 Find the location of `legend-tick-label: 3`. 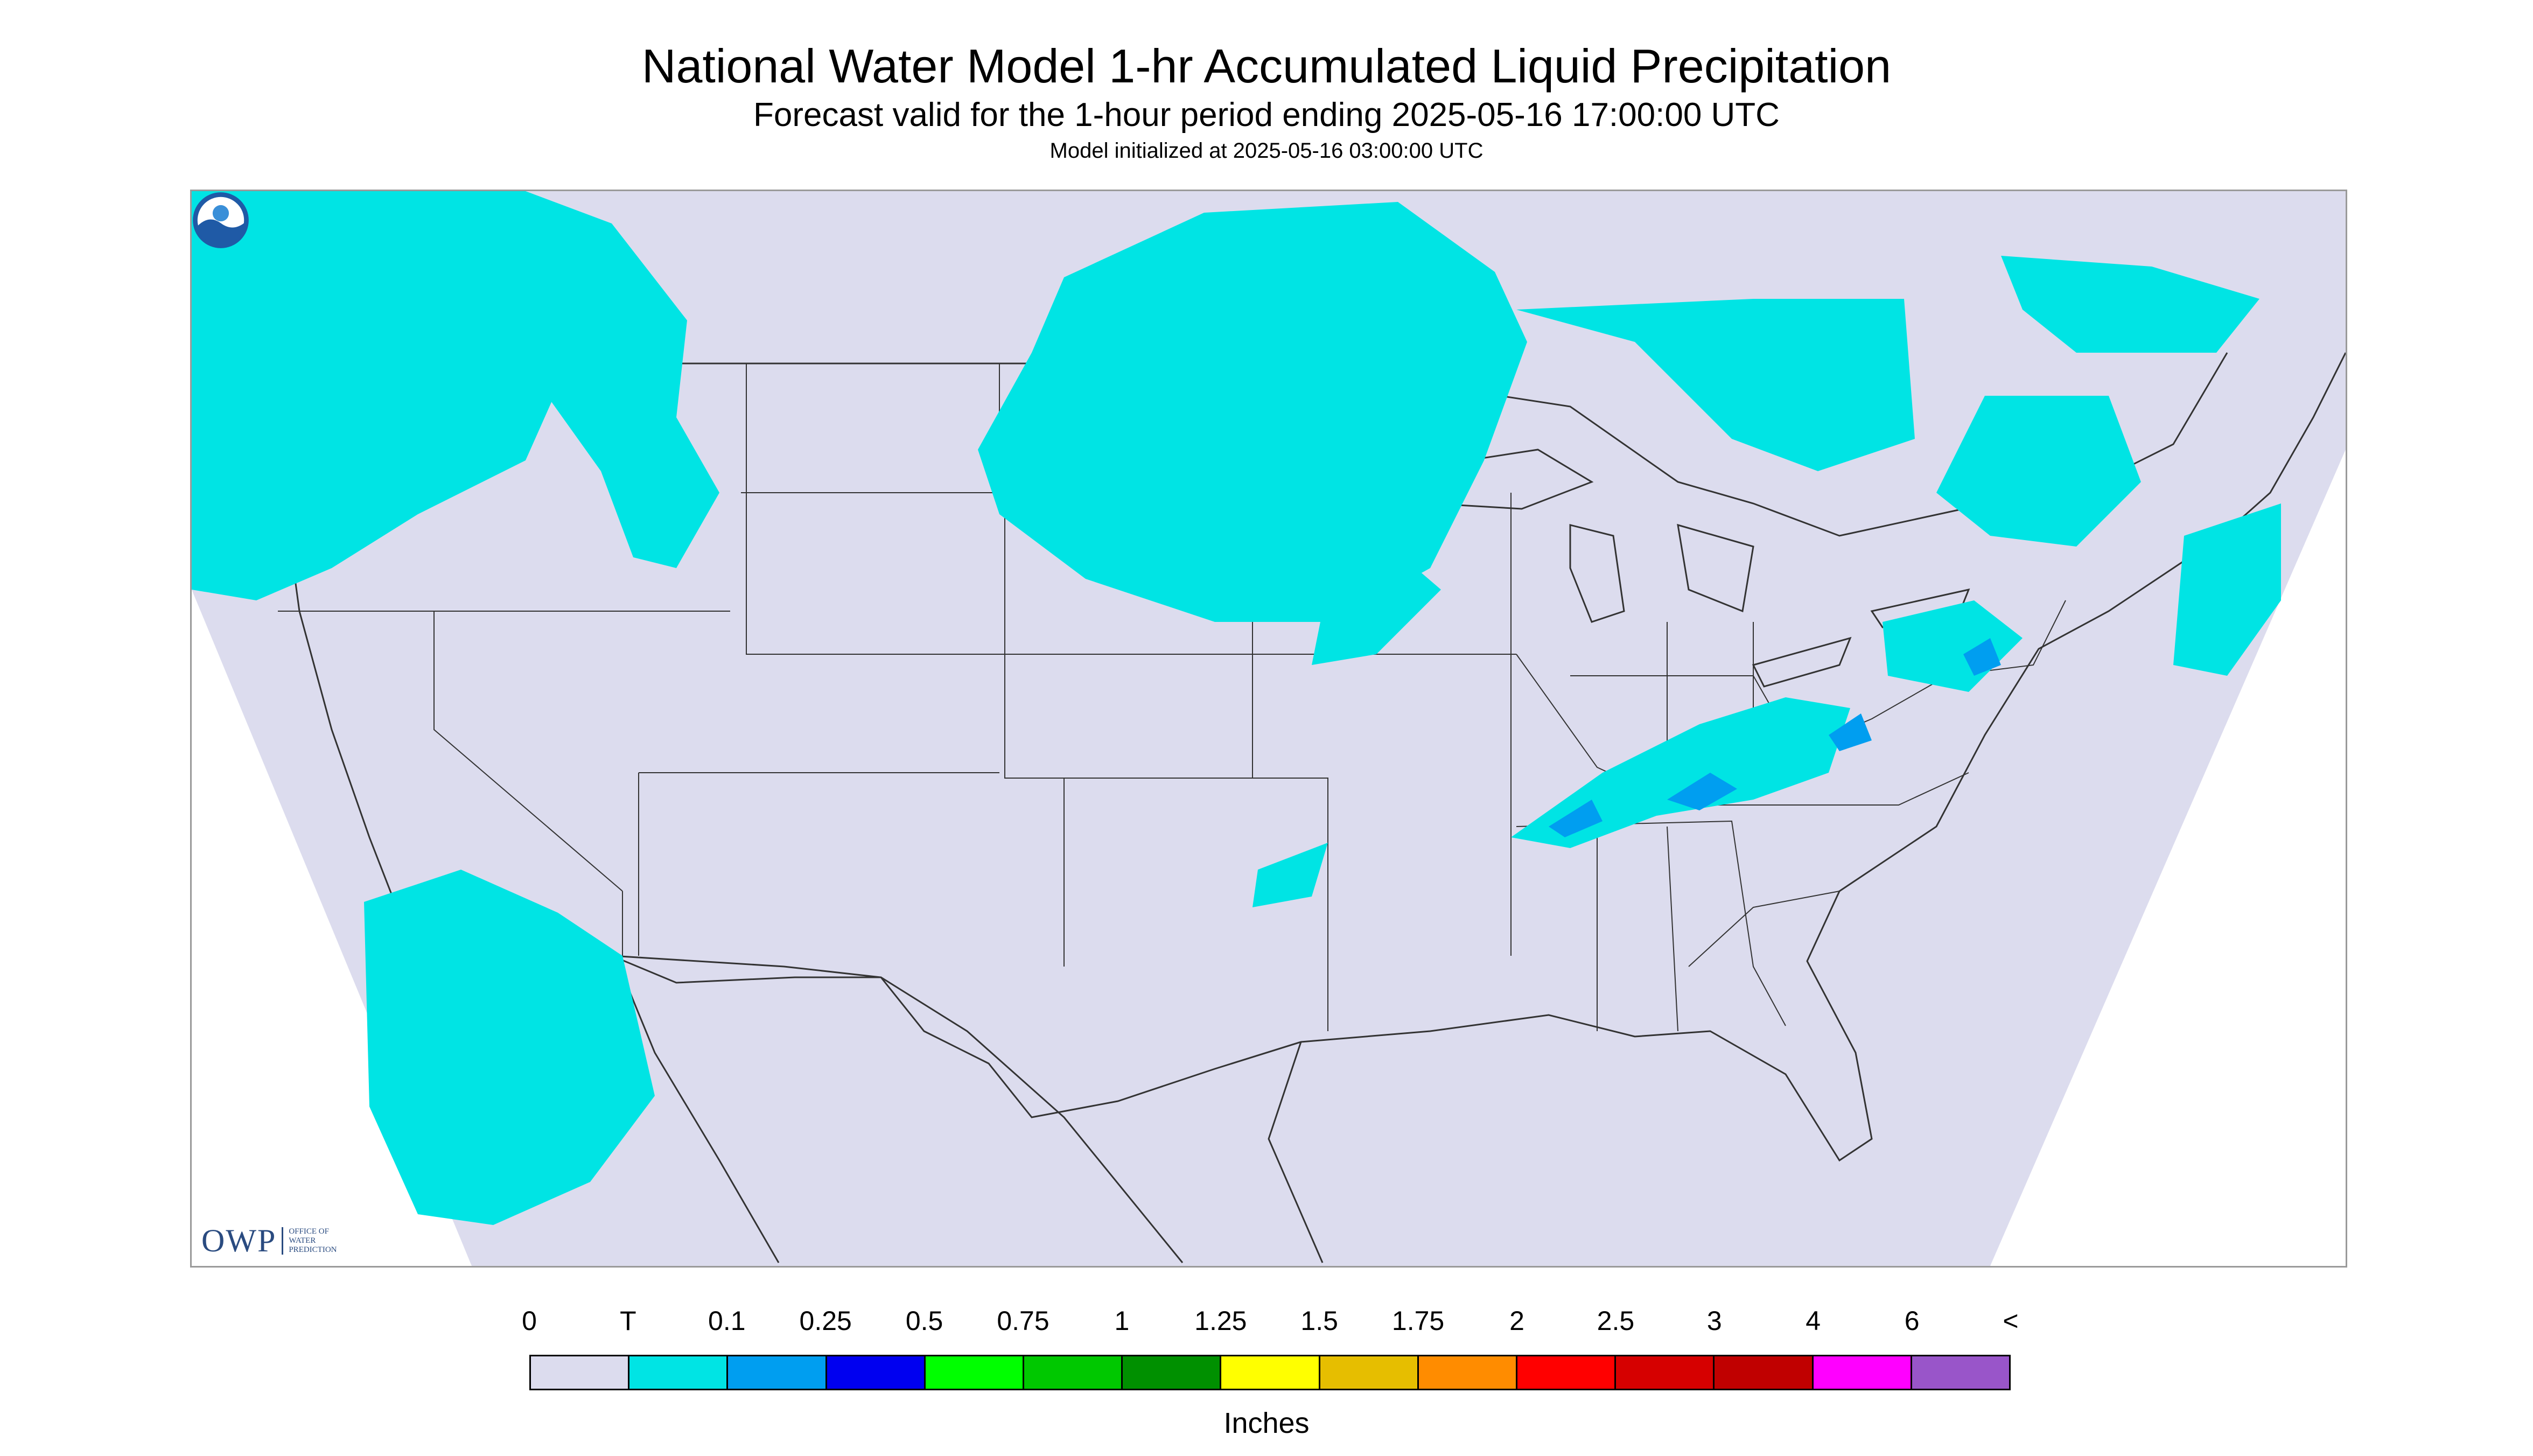

legend-tick-label: 3 is located at coordinates (1714, 1321).